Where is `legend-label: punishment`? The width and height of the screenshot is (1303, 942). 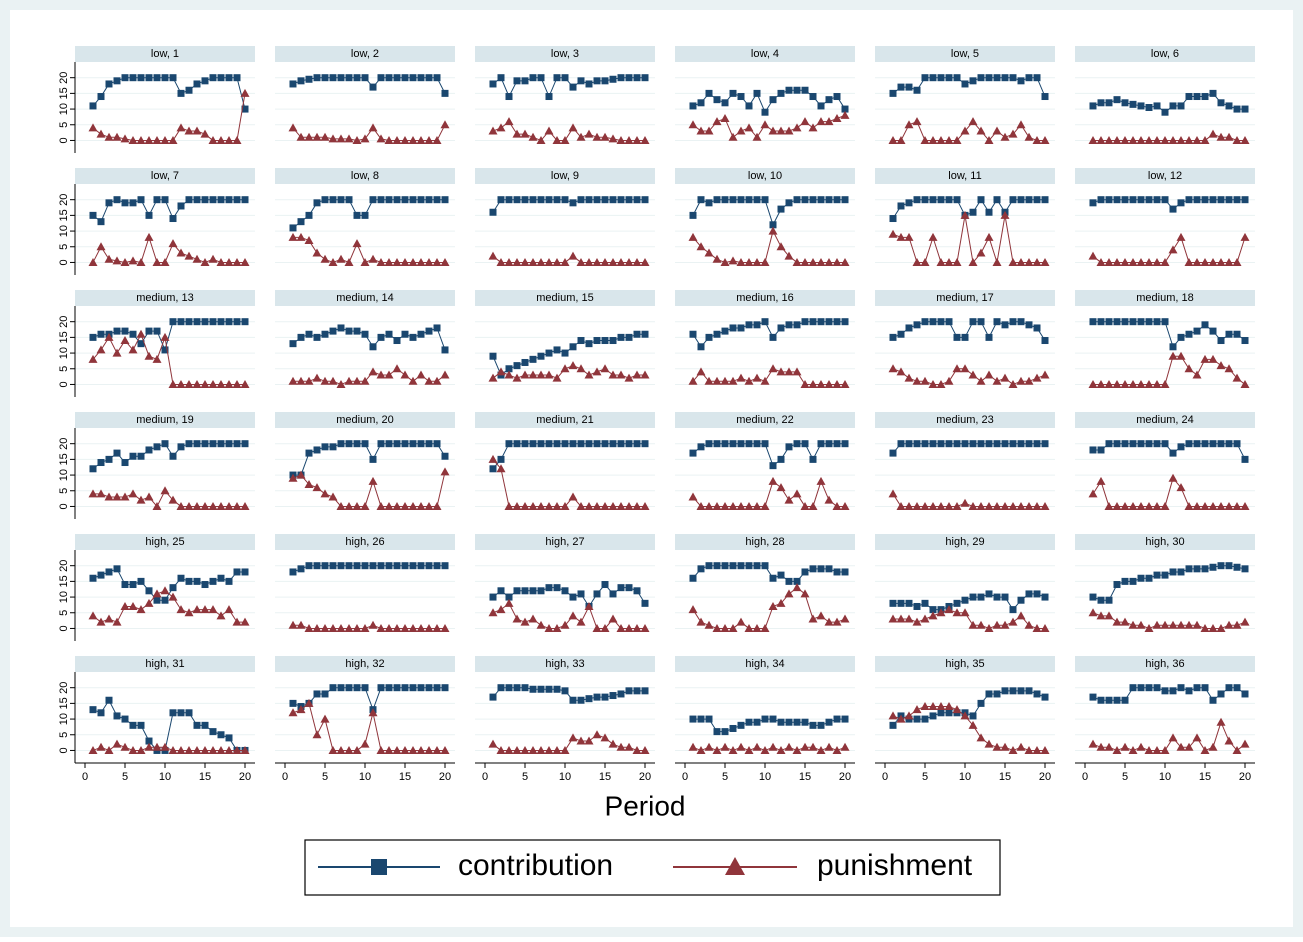
legend-label: punishment is located at coordinates (895, 865).